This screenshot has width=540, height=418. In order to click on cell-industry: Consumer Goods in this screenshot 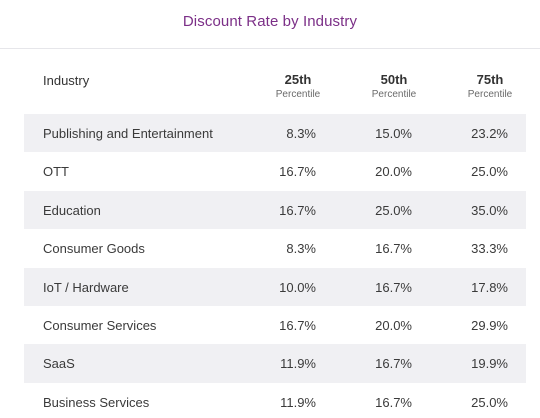, I will do `click(94, 249)`.